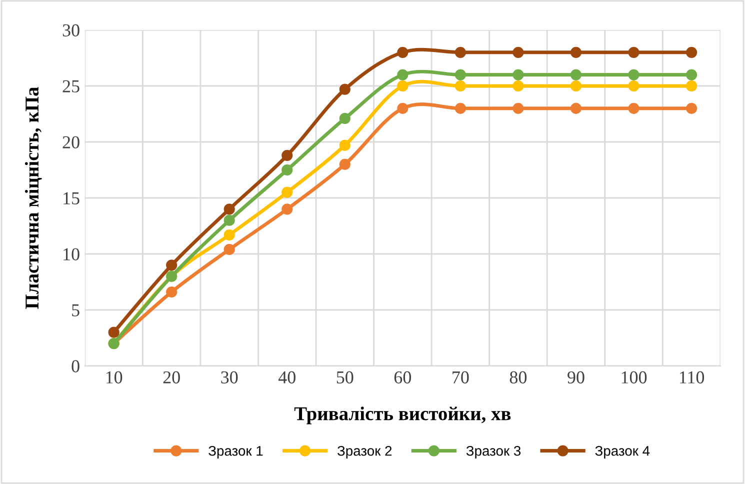 The width and height of the screenshot is (745, 484). I want to click on x-tick-label: 20, so click(171, 377).